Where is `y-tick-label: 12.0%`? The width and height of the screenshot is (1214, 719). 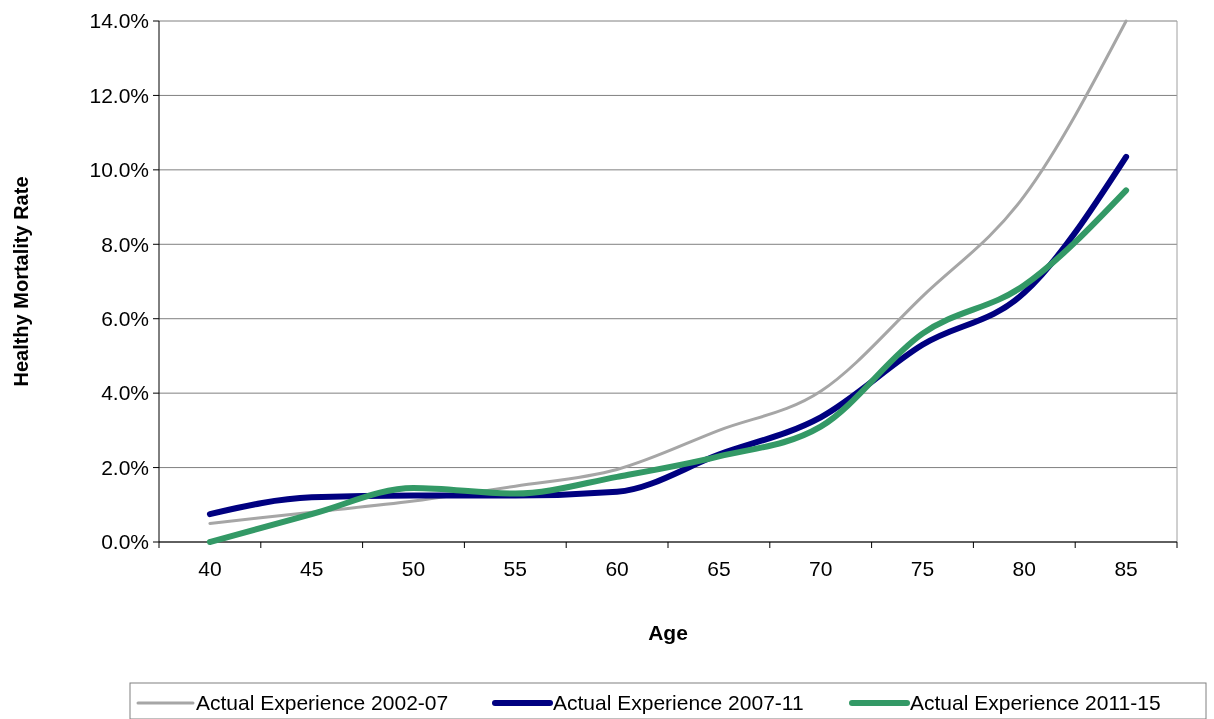
y-tick-label: 12.0% is located at coordinates (119, 95).